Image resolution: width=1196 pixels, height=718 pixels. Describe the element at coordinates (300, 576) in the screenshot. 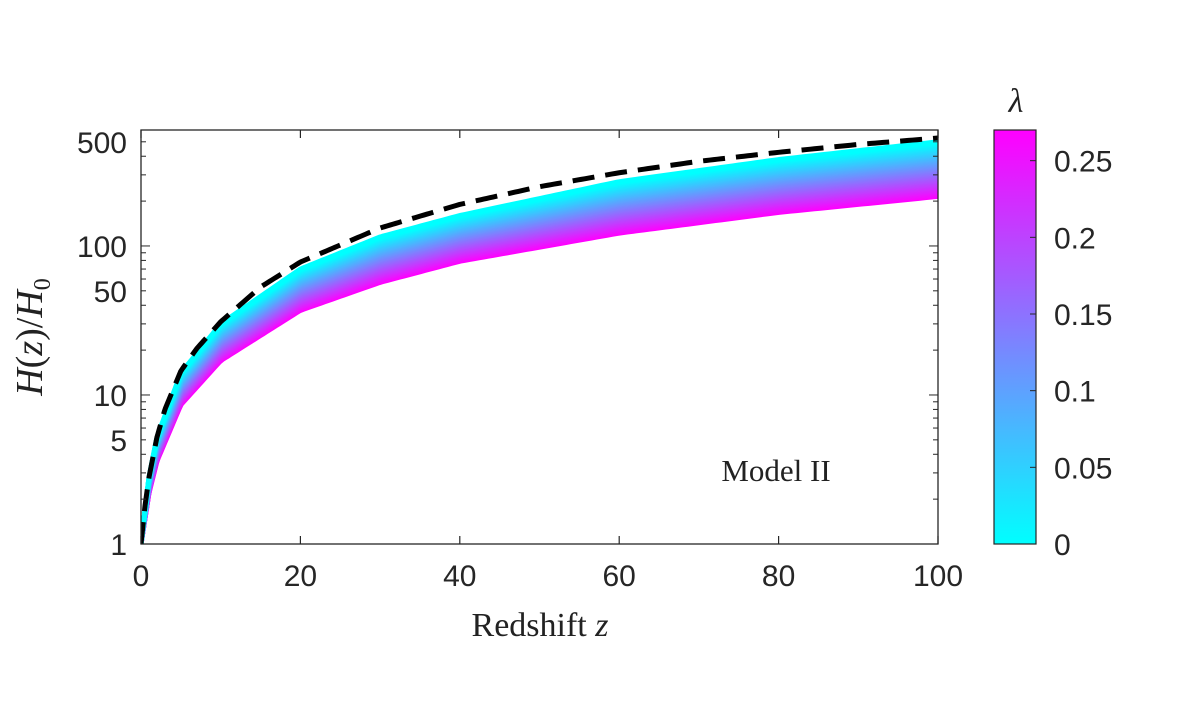

I see `x-tick-label: 20` at that location.